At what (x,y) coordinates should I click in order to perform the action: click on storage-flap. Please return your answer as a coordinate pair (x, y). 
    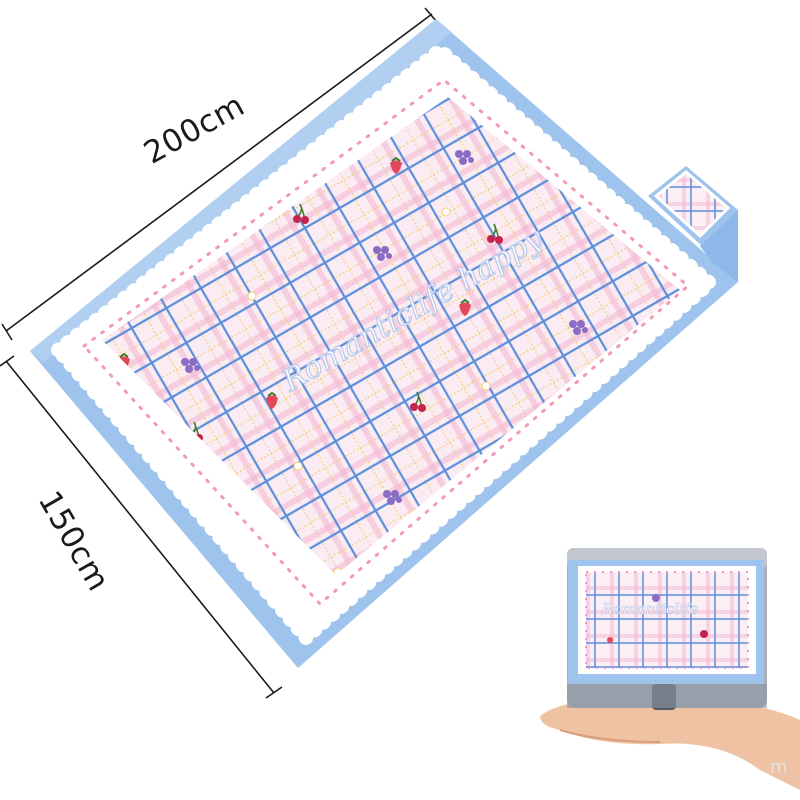
    Looking at the image, I should click on (693, 224).